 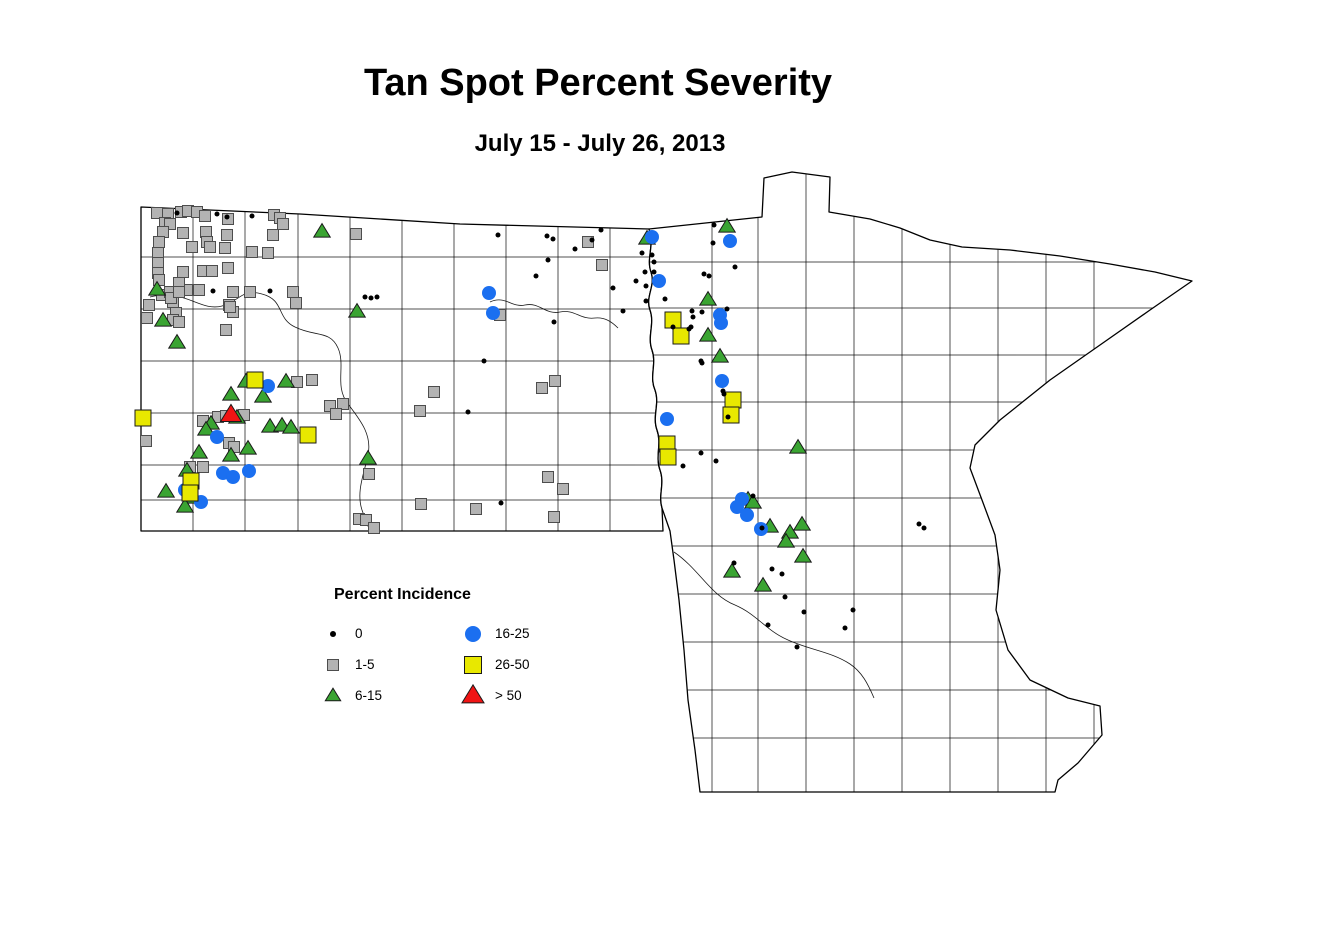 I want to click on north-dakota-county-grid, so click(x=402, y=369).